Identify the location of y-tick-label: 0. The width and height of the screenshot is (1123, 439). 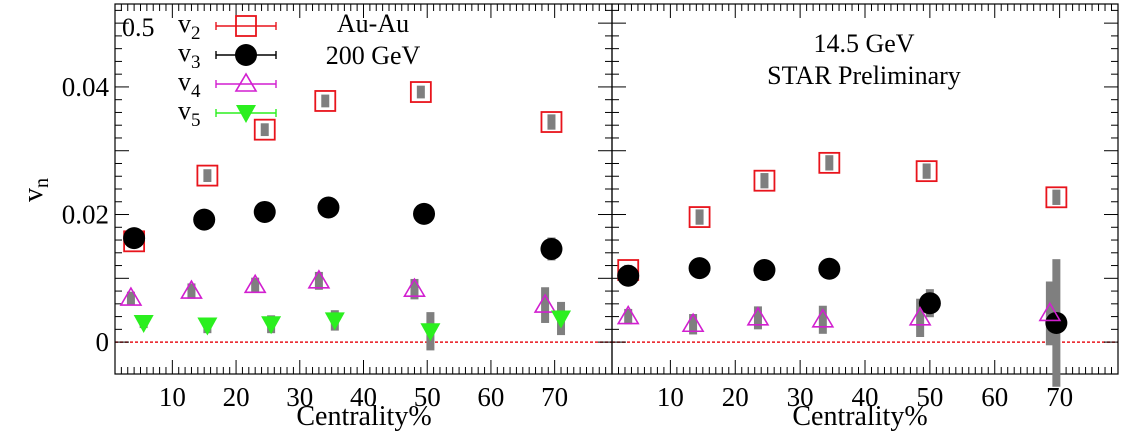
(103, 342).